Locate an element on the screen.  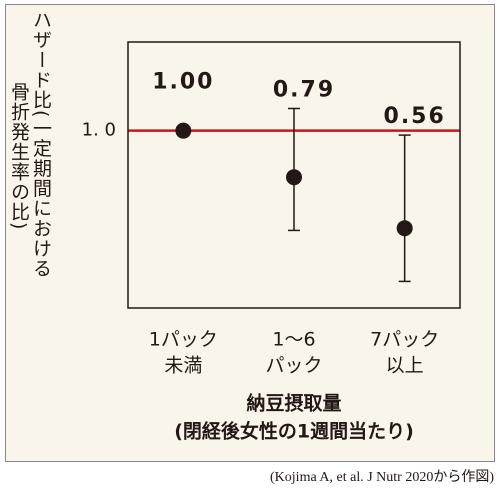
x-tick-label: パック is located at coordinates (293, 366).